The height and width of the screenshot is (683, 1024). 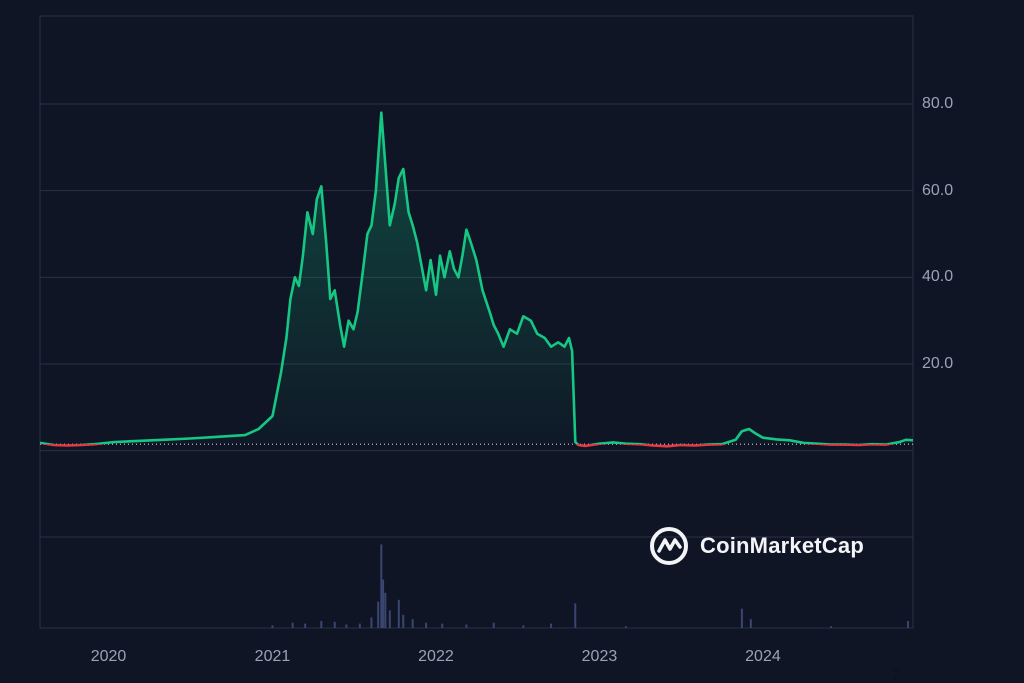 I want to click on y-tick-label: 60.0, so click(x=938, y=190).